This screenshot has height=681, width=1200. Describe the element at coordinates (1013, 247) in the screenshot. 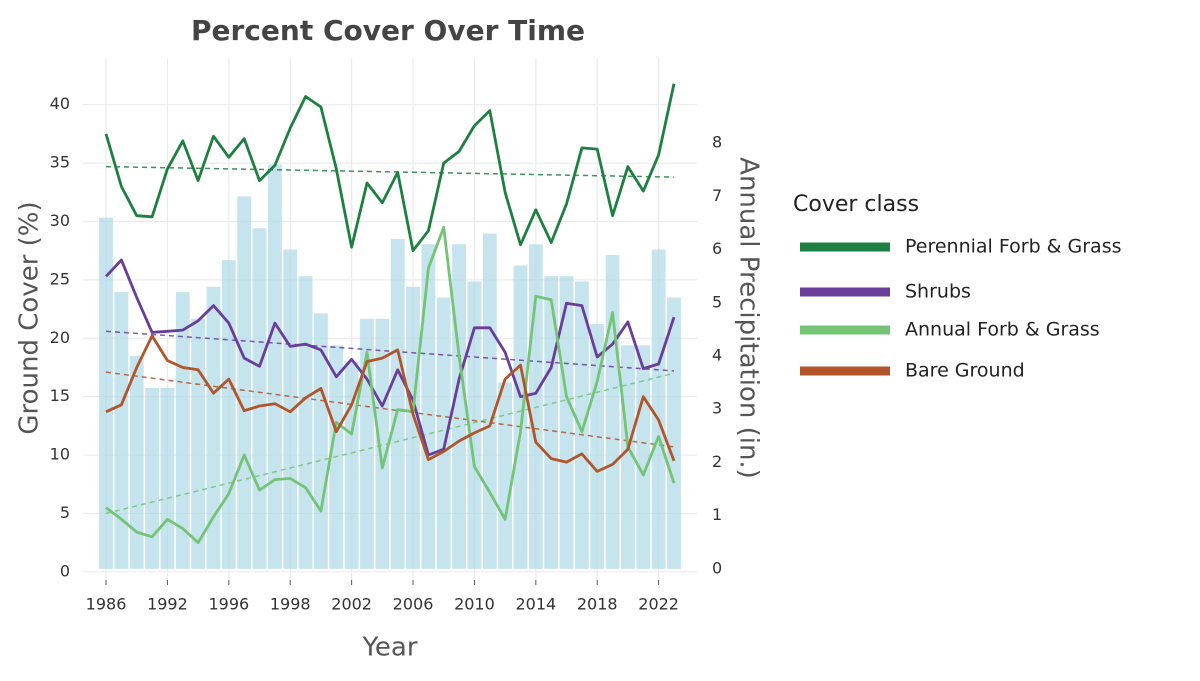

I see `legend-label: Perennial Forb & Grass` at that location.